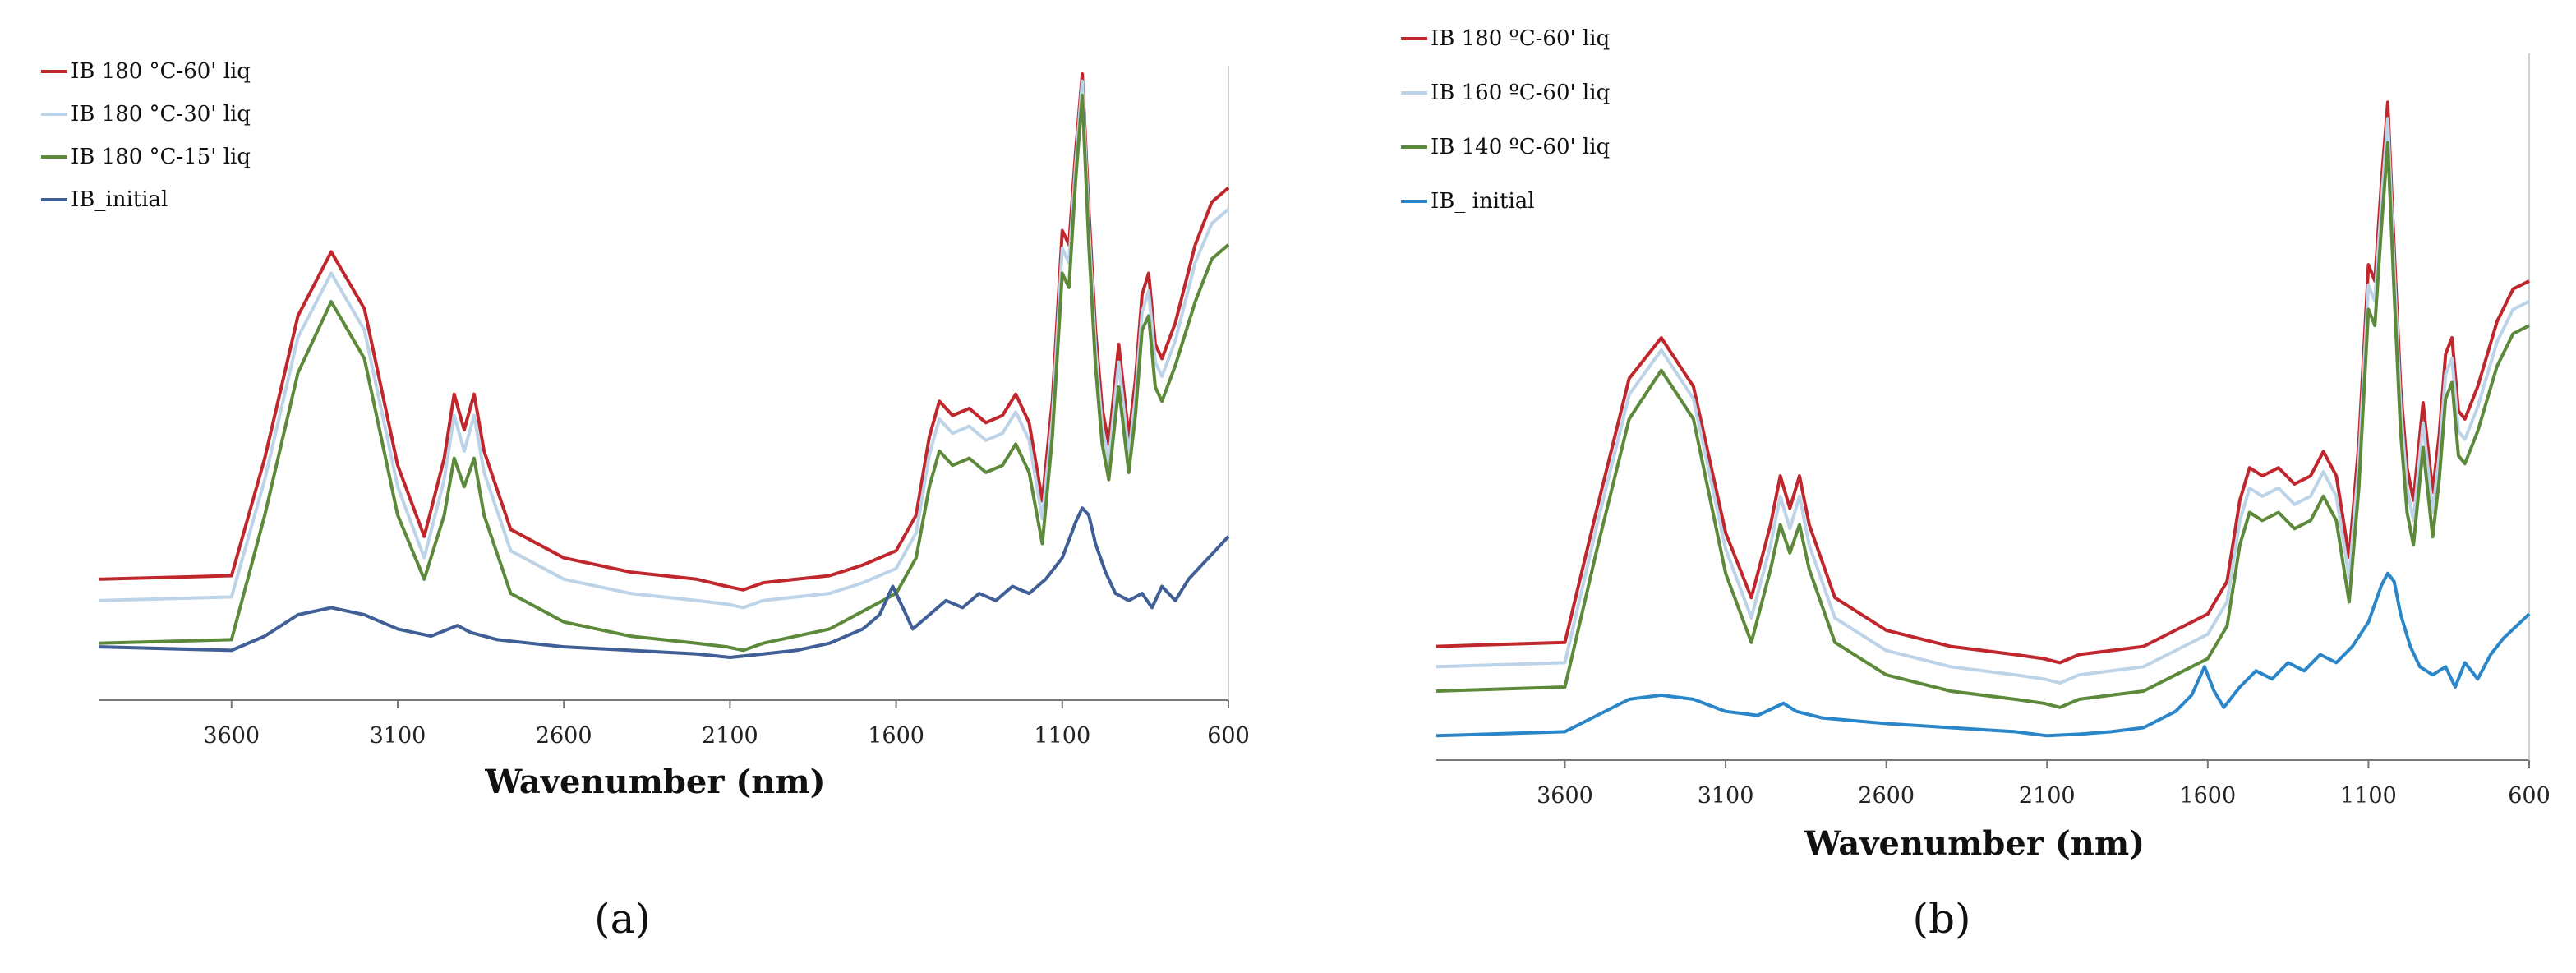 This screenshot has height=973, width=2576. Describe the element at coordinates (1483, 201) in the screenshot. I see `legend-label: IB_ initial` at that location.